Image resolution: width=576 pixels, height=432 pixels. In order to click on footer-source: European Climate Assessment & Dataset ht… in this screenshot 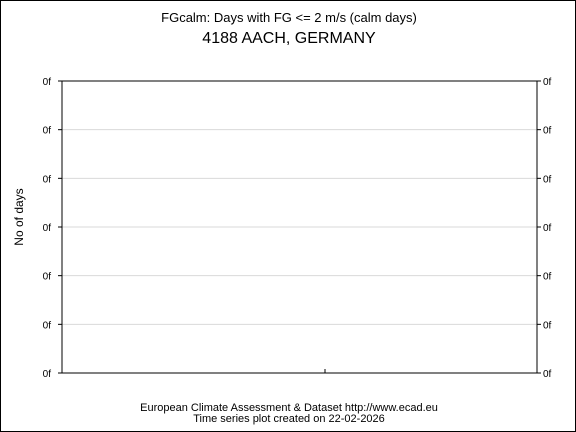, I will do `click(289, 408)`.